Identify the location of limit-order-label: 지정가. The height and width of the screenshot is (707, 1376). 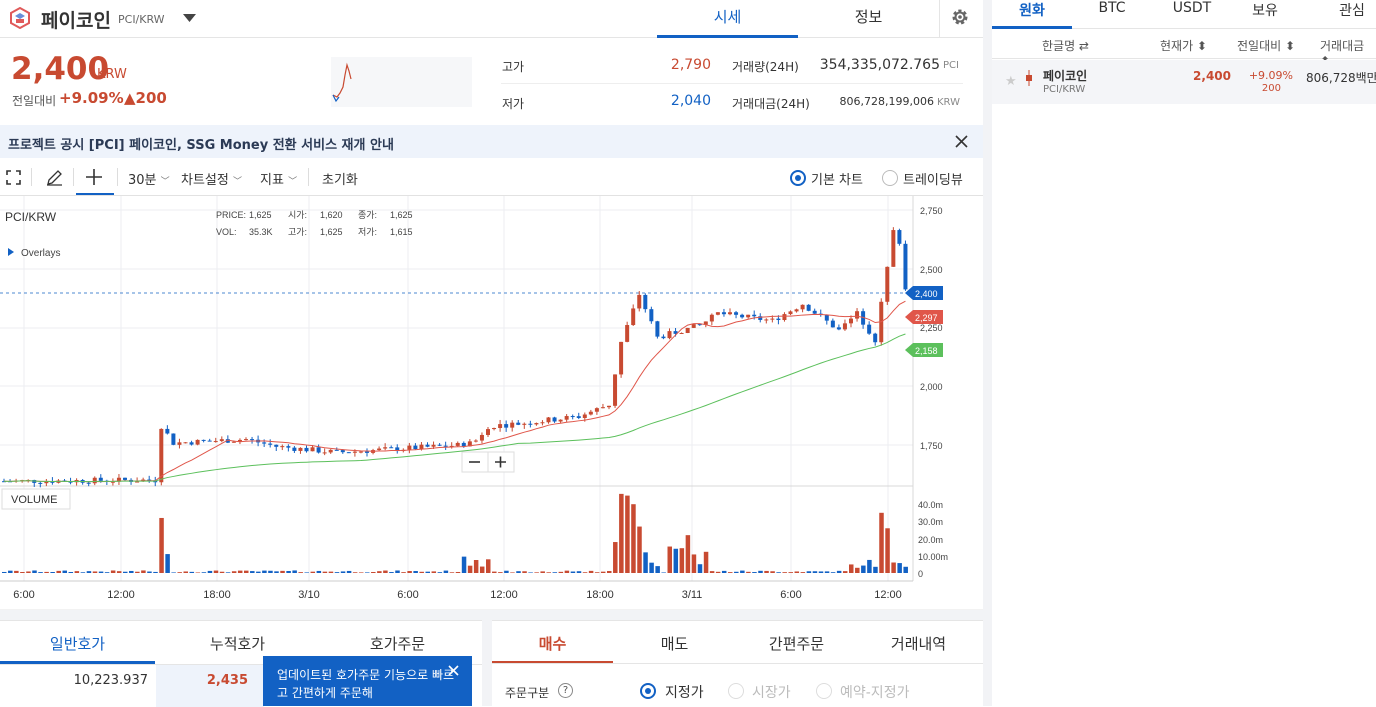
(684, 693).